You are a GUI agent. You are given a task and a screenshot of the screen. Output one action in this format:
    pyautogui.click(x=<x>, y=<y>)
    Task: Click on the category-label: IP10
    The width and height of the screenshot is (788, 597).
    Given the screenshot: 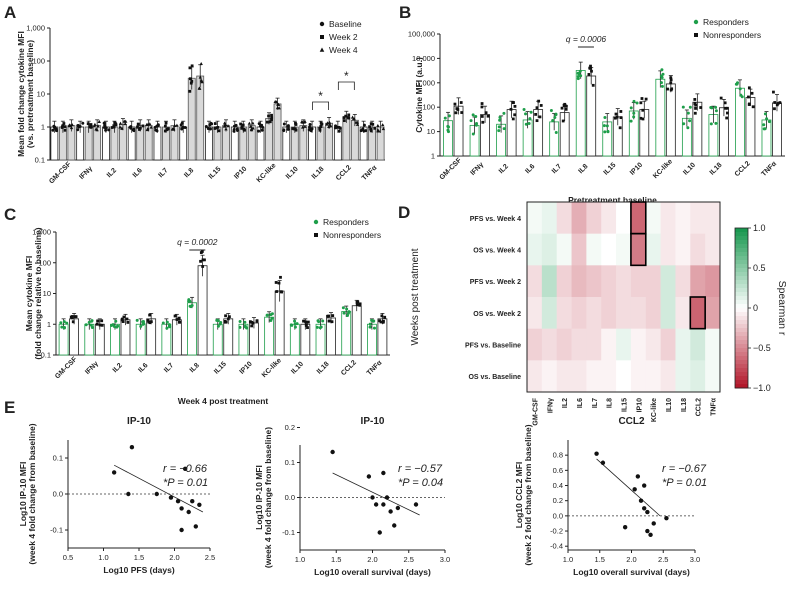 What is the action you would take?
    pyautogui.click(x=246, y=368)
    